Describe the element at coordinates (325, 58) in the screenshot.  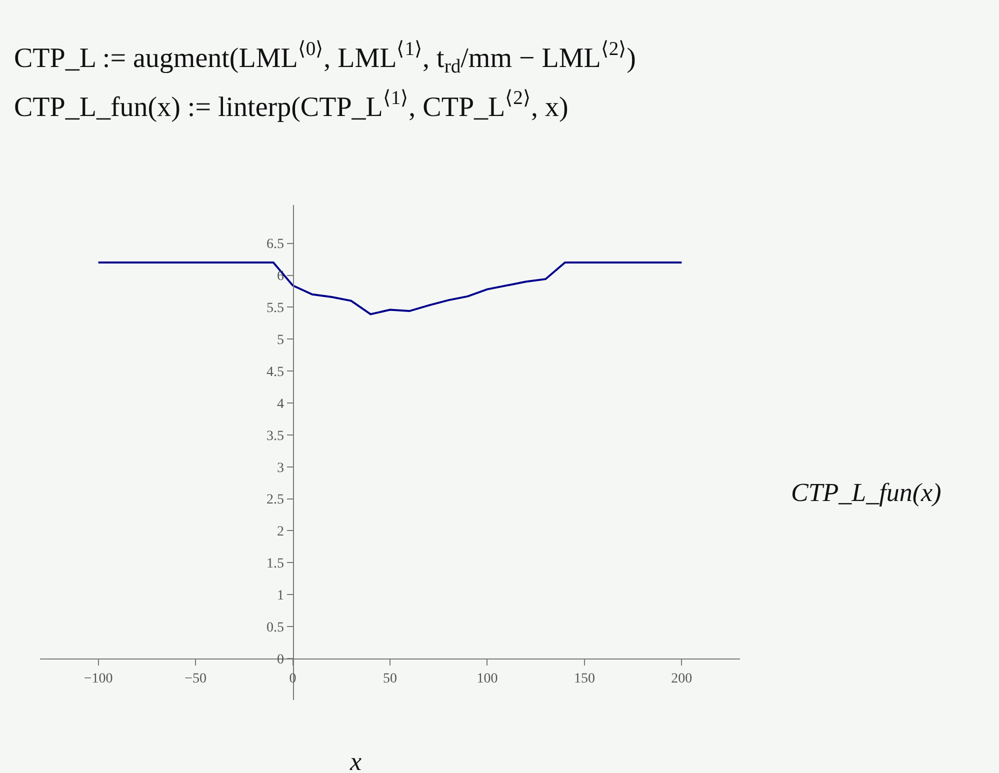
I see `text: CTP_L := augment(LML$^{⟨0⟩}$, LML$^{⟨1⟩}$, t$_{rd}$/mm − LML$^{⟨2⟩}$)` at that location.